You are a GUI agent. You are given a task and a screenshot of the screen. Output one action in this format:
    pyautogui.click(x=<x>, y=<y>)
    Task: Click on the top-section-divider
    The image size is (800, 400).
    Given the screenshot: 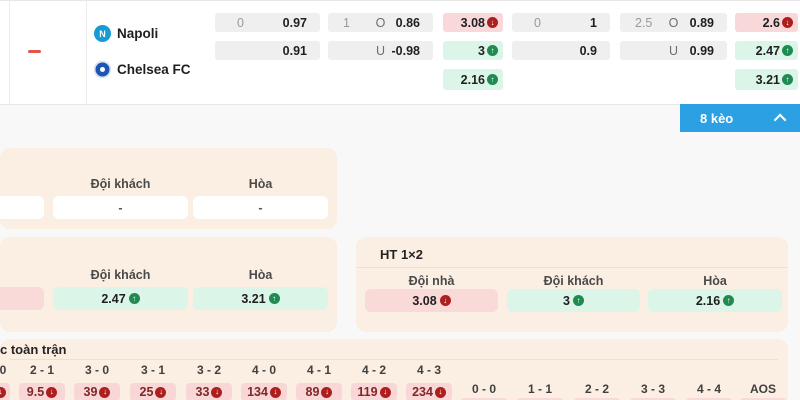 What is the action you would take?
    pyautogui.click(x=400, y=104)
    